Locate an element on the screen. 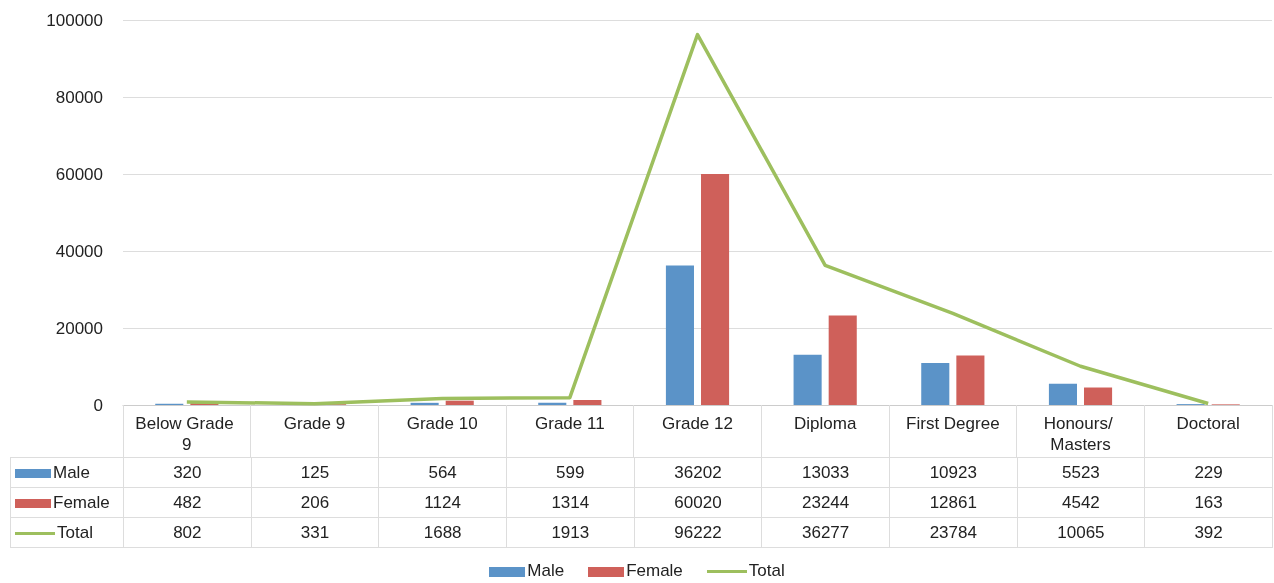 The height and width of the screenshot is (583, 1274). data-label: 331 is located at coordinates (315, 532).